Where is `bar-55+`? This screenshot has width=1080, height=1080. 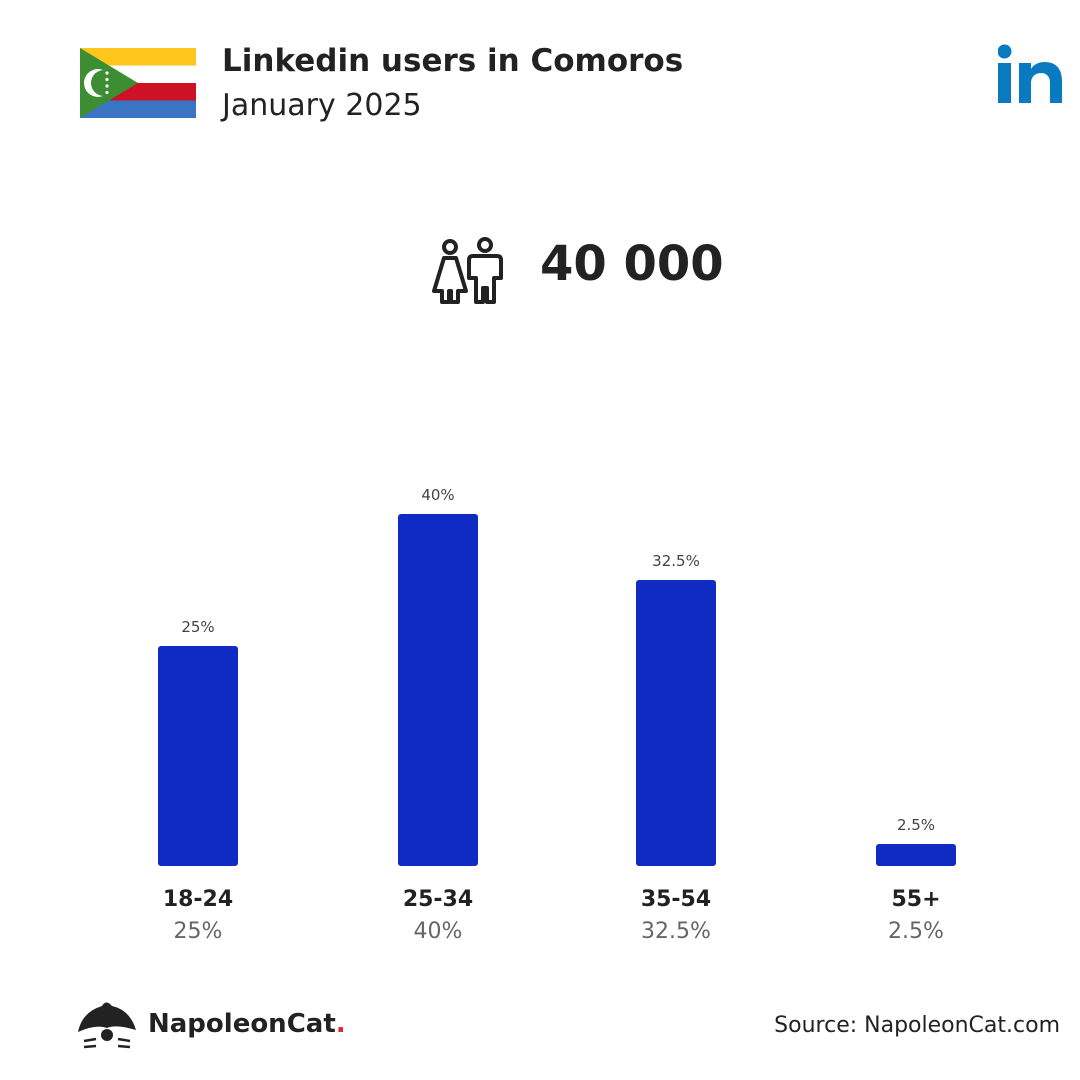 bar-55+ is located at coordinates (916, 855).